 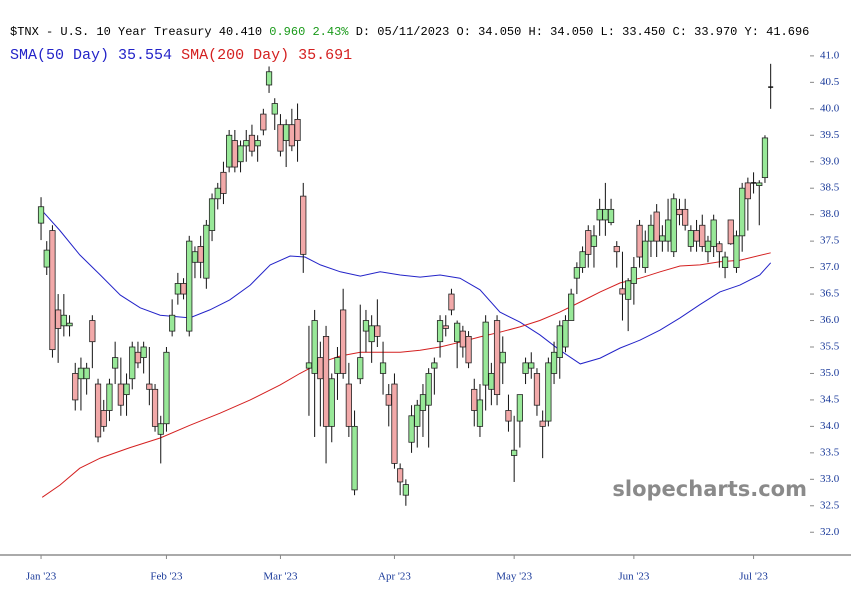 I want to click on y-tick-label: 38.0, so click(x=830, y=214).